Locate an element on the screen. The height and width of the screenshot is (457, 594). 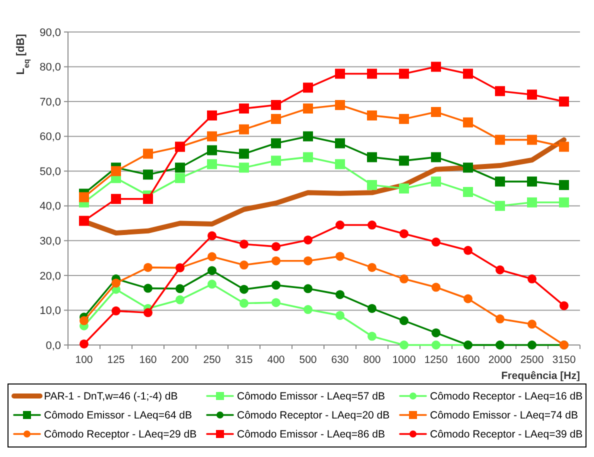
x-tick-label: 500 is located at coordinates (308, 360).